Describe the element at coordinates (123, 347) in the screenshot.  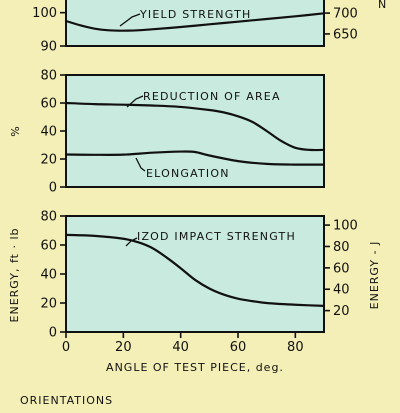
I see `x-tick-label-20: 20` at that location.